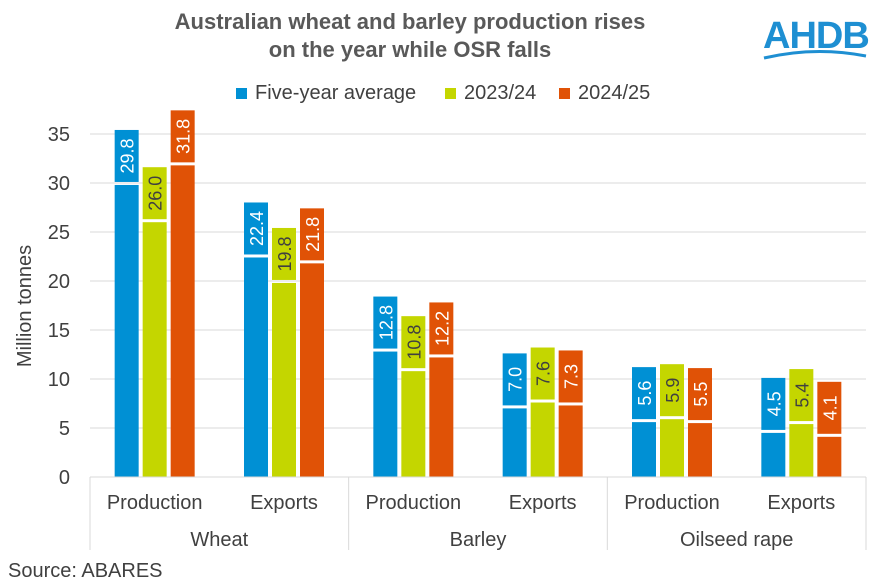 This screenshot has height=586, width=883. Describe the element at coordinates (59, 331) in the screenshot. I see `y-tick-label: 15` at that location.